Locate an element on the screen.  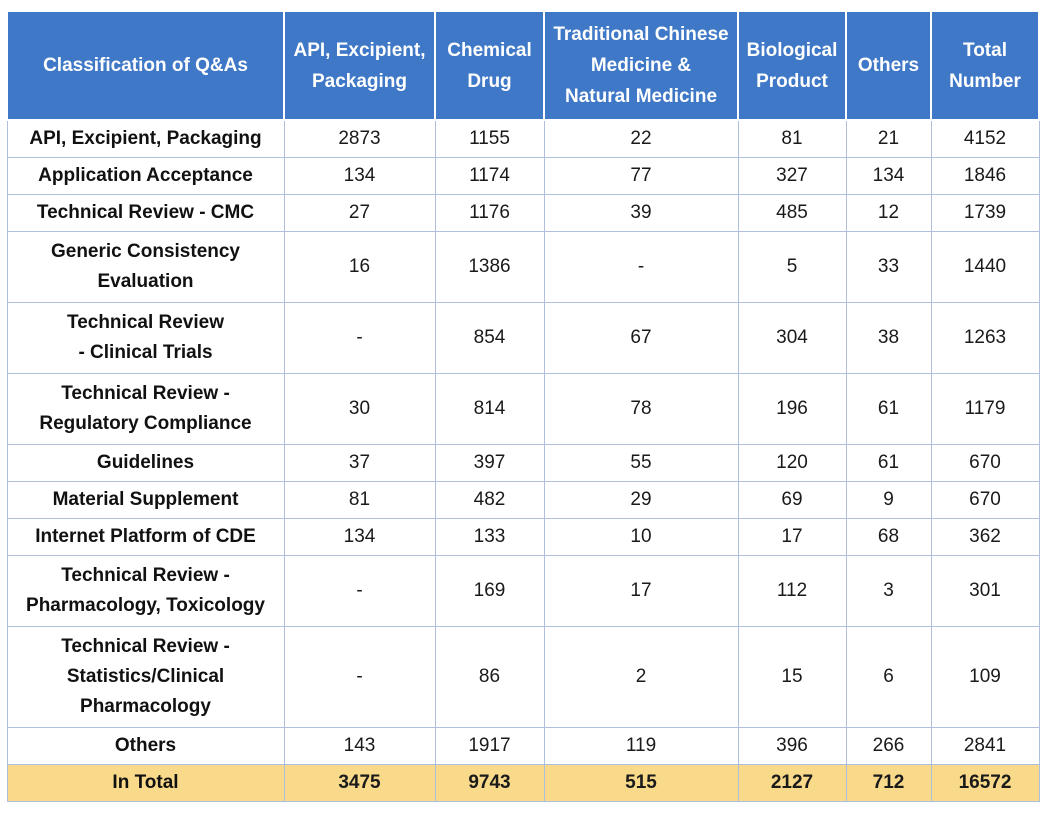
column-header-0: Classification of Q&As is located at coordinates (145, 65).